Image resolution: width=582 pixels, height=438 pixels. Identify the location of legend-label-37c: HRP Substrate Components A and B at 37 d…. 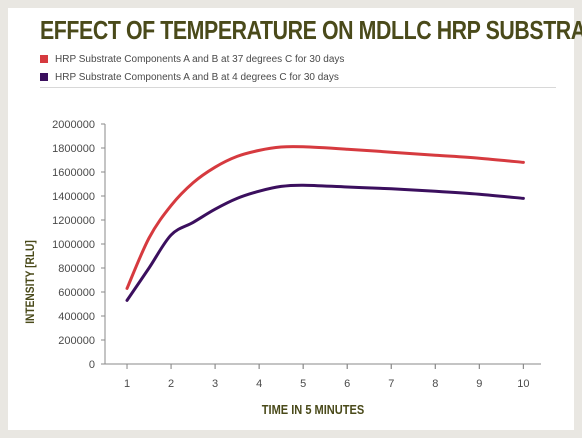
(200, 59).